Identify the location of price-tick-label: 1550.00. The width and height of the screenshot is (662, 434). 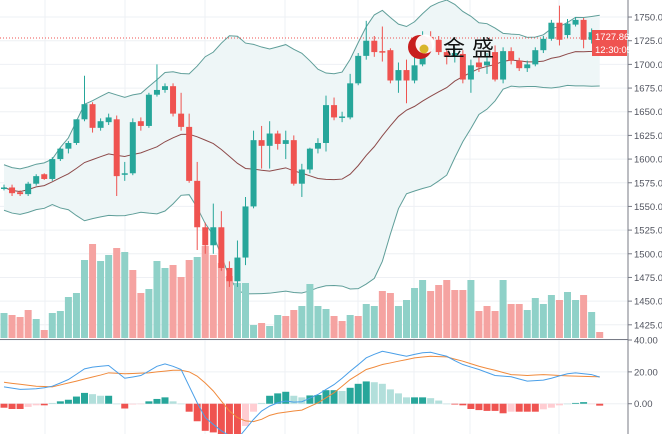
(648, 207).